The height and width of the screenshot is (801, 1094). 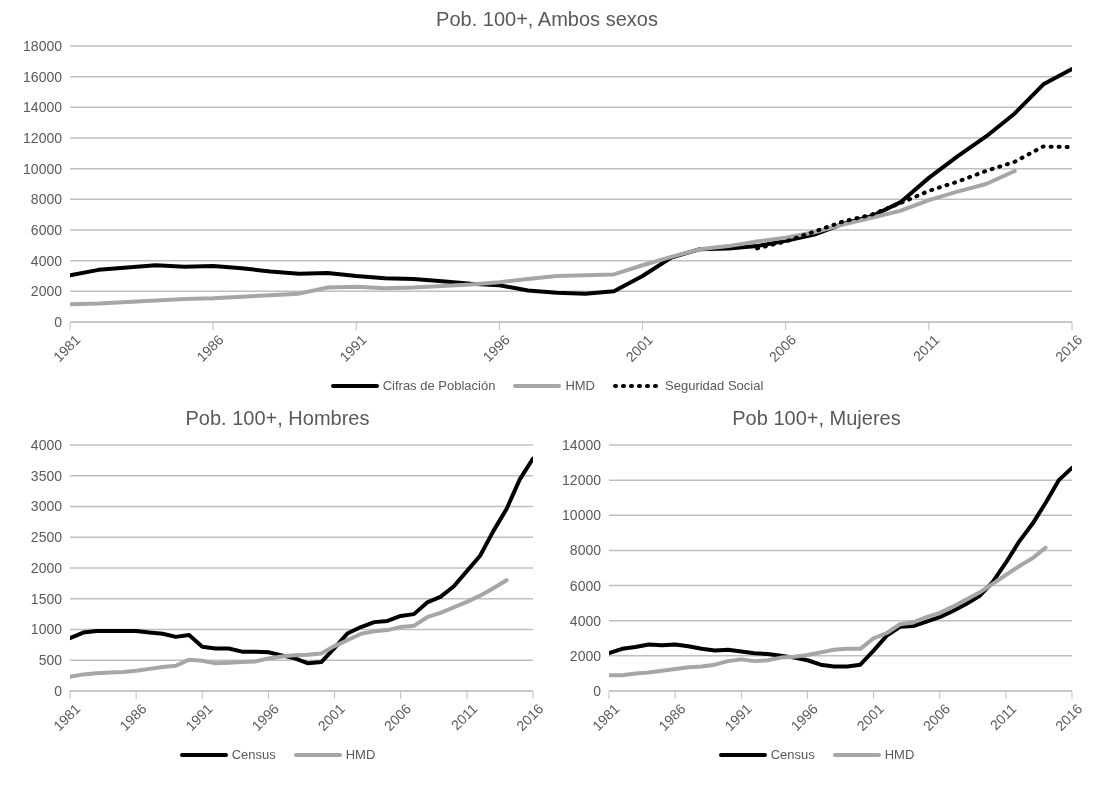 I want to click on chart-title: Pob 100+, Mujeres, so click(x=816, y=419).